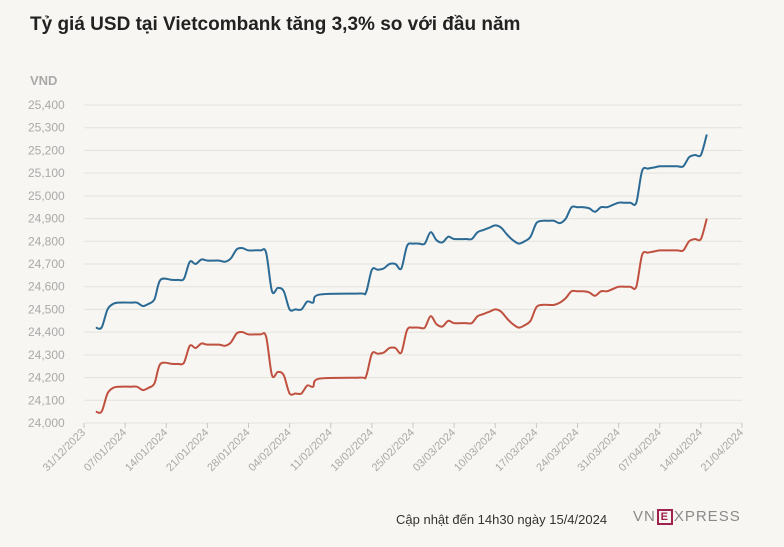  What do you see at coordinates (105, 450) in the screenshot?
I see `x-tick-label: 07/01/2024` at bounding box center [105, 450].